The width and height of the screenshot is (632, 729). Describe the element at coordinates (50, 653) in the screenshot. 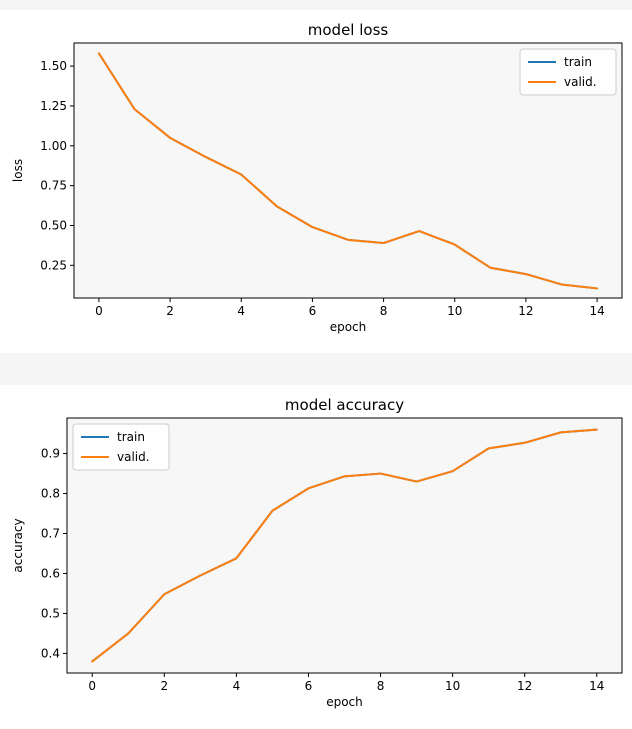

I see `accuracy-y-tick-label: 0.4` at that location.